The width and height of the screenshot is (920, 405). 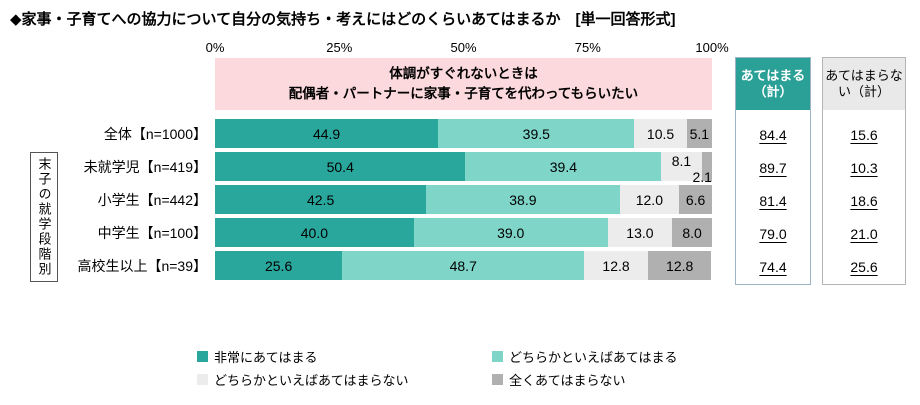 I want to click on chart-row: 高校生以上【n=39】 25.6 48.7 12.8 12.8, so click(x=356, y=265).